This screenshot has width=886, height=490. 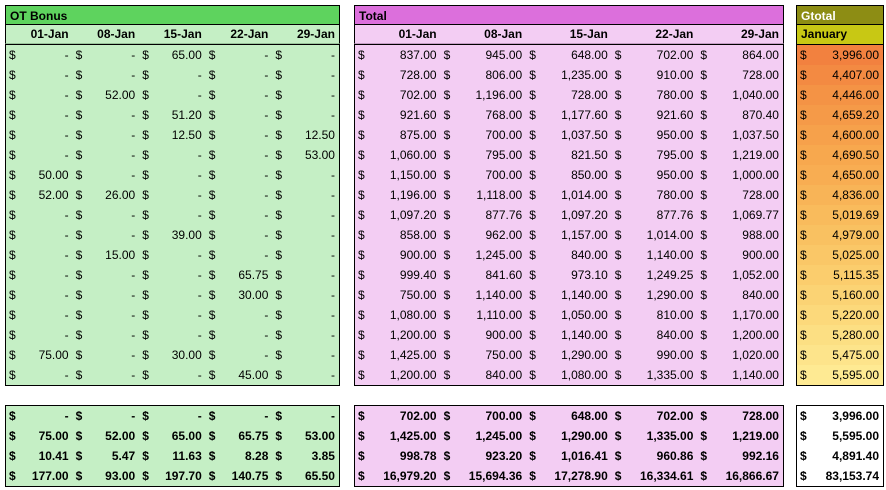 I want to click on table-cell: $1,170.00, so click(x=740, y=315).